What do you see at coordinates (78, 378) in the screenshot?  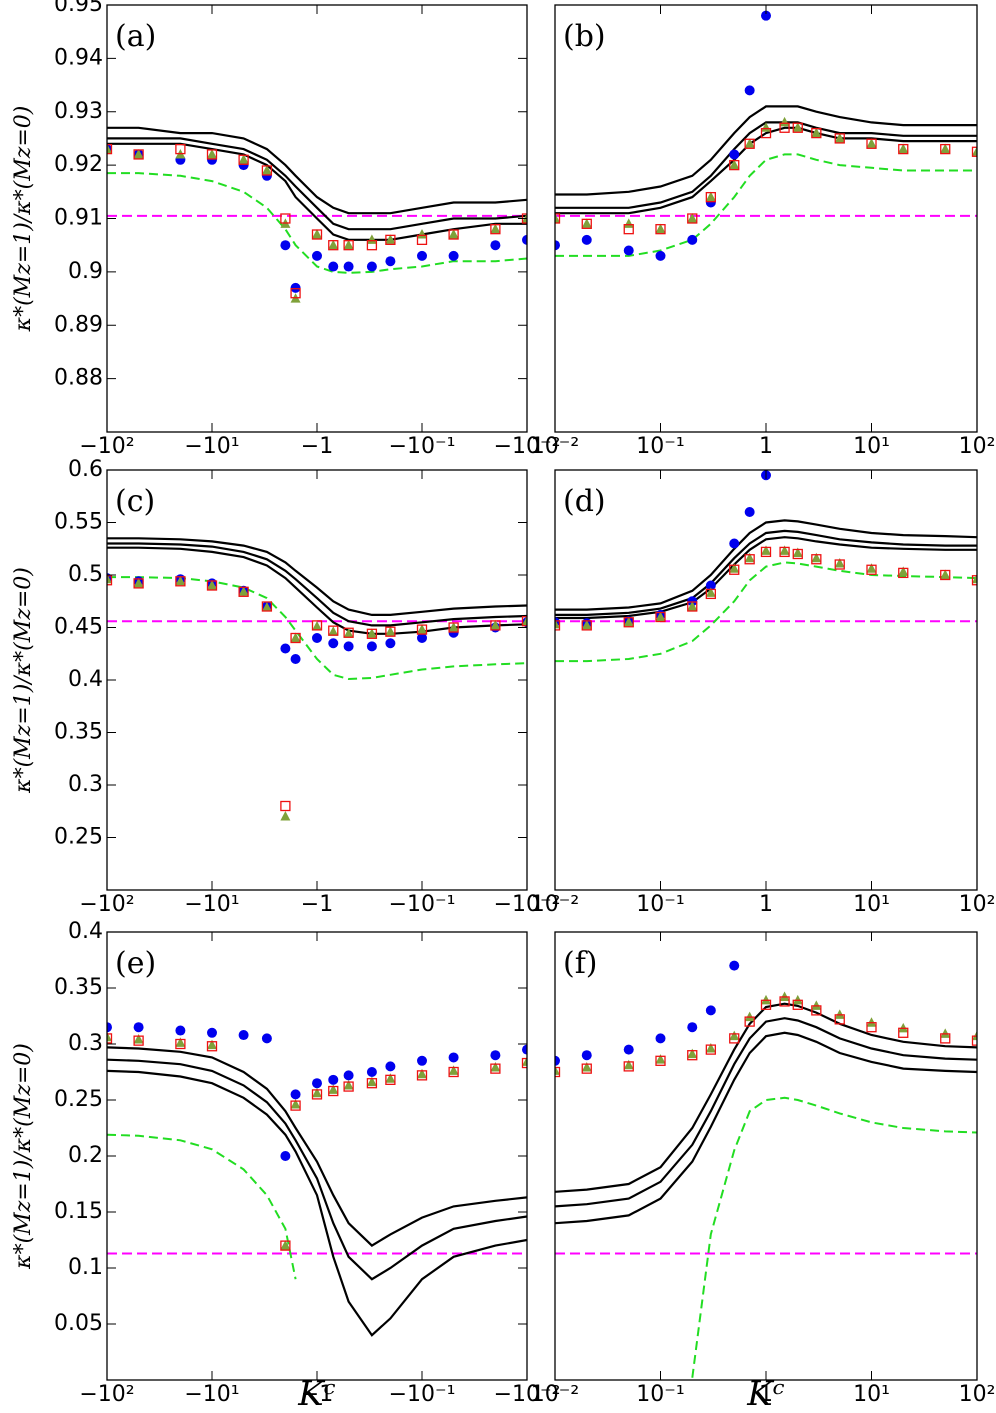 I see `y-tick-label: 0.88` at bounding box center [78, 378].